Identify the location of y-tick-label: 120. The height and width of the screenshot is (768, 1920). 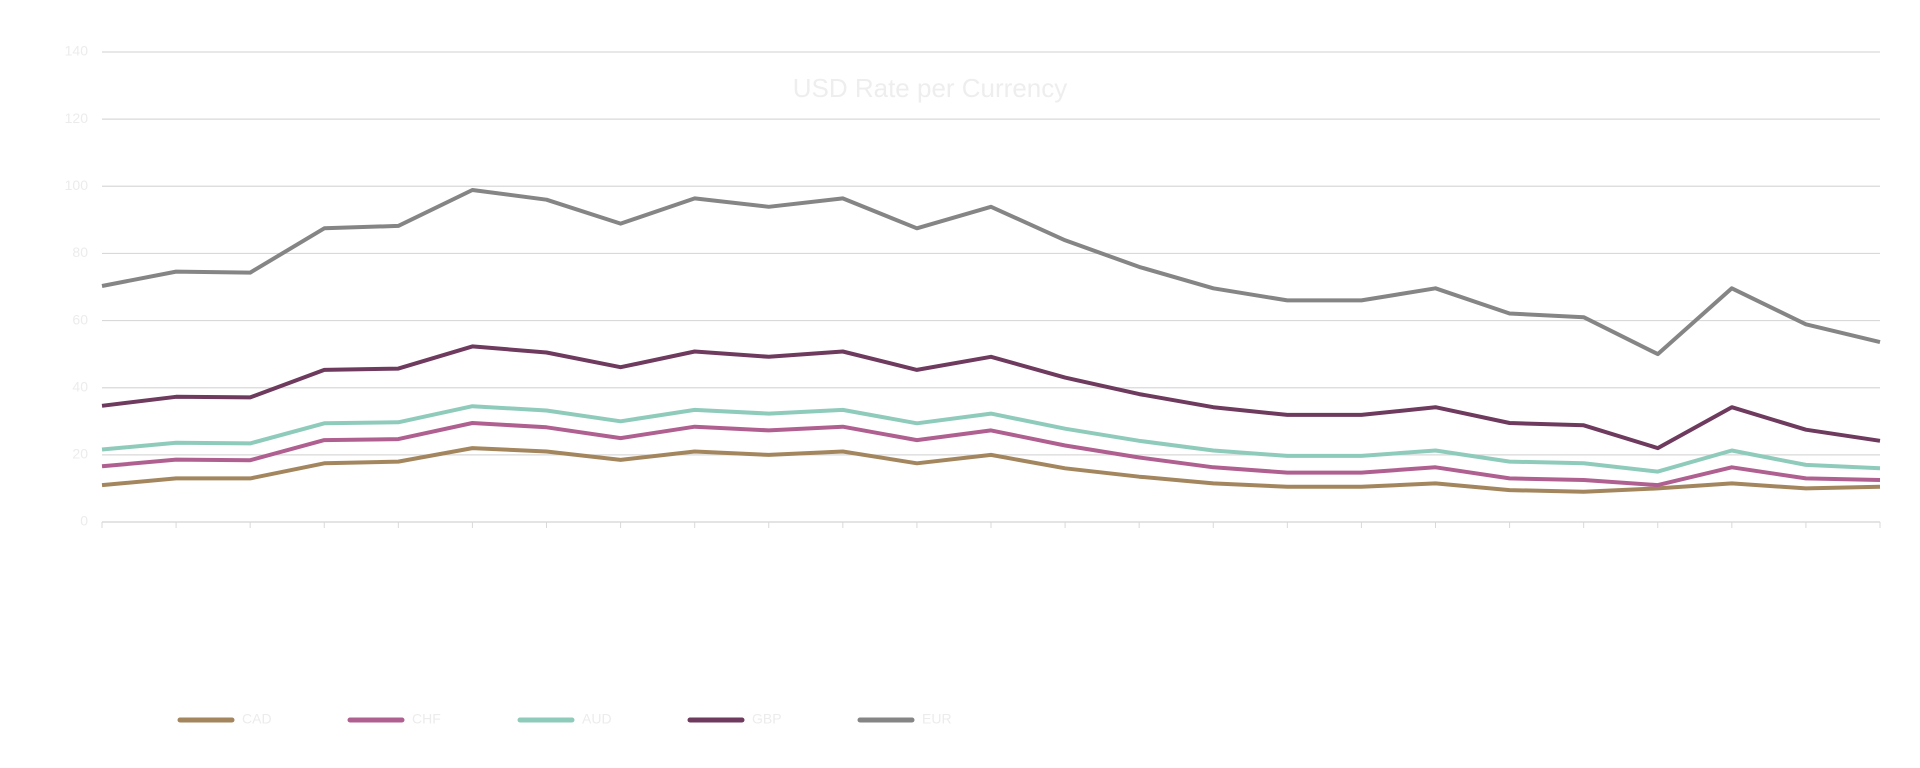
(77, 118).